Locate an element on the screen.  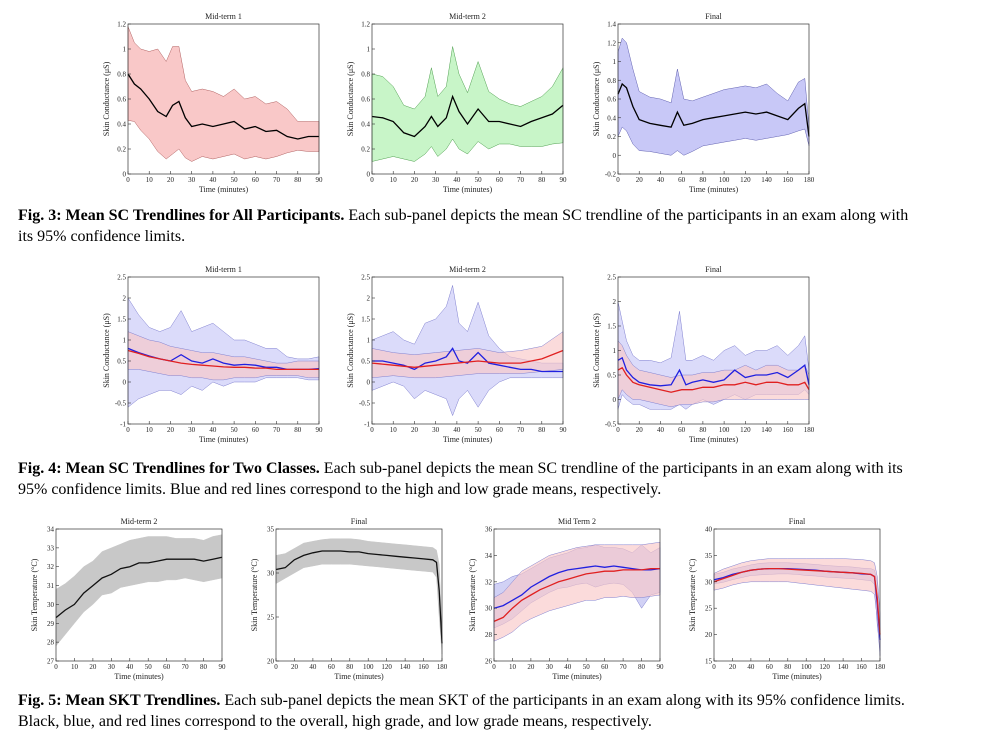
figure-4-label: Fig. 4 is located at coordinates (37, 468).